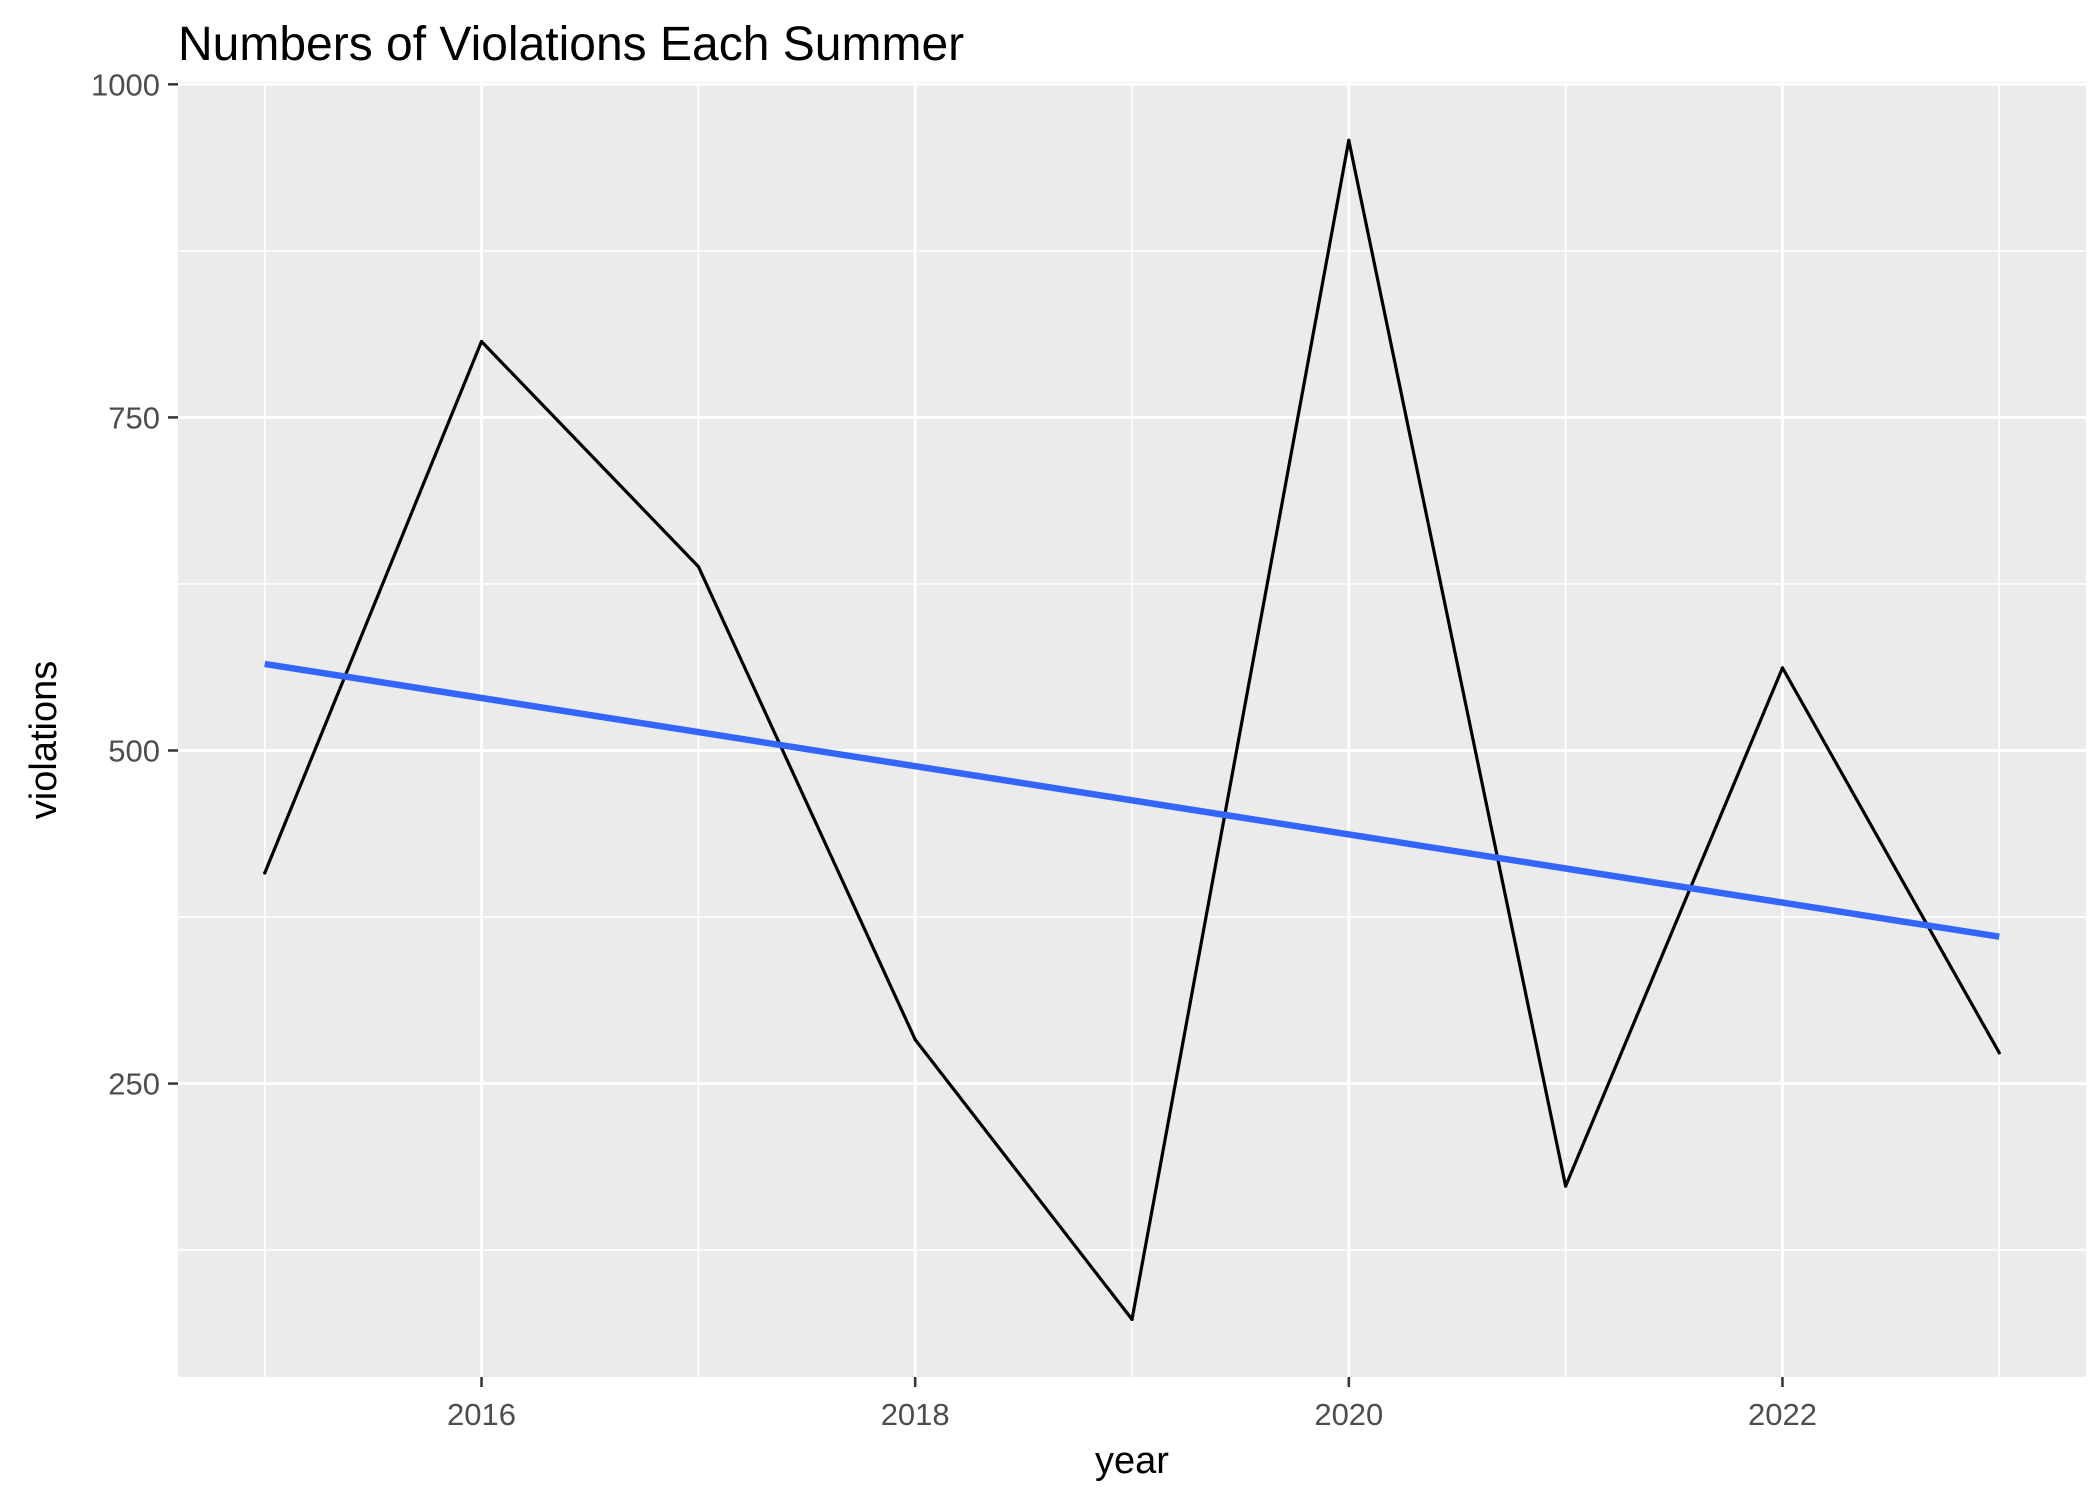  What do you see at coordinates (1566, 1186) in the screenshot?
I see `data-point-2021` at bounding box center [1566, 1186].